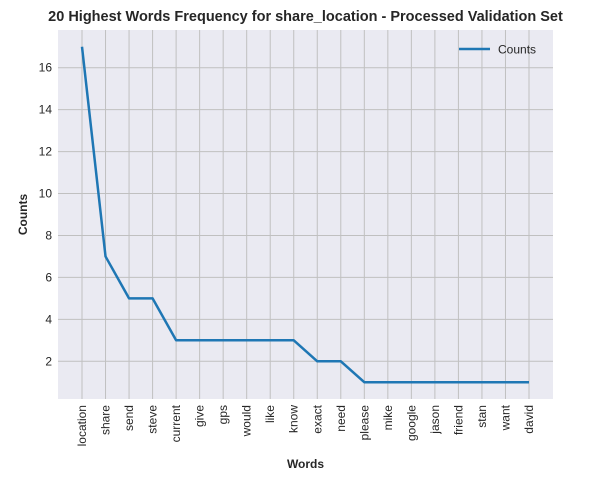 The height and width of the screenshot is (482, 611). What do you see at coordinates (106, 420) in the screenshot?
I see `x-tick-label: share` at bounding box center [106, 420].